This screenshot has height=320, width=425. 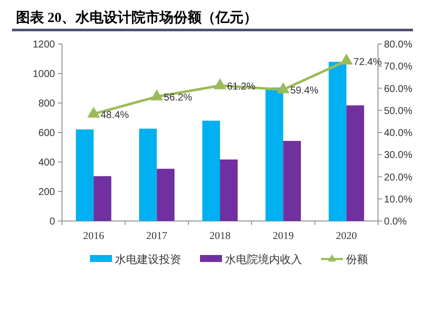 I want to click on y-tick-label: 200, so click(x=47, y=192).